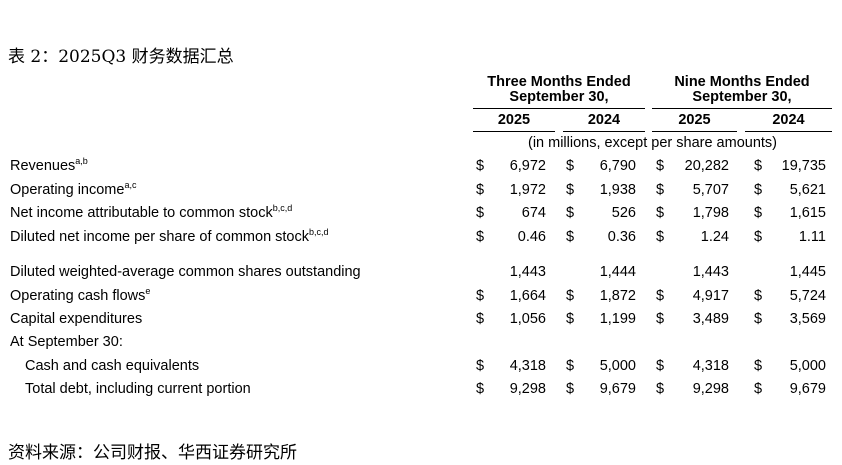 The width and height of the screenshot is (842, 465). What do you see at coordinates (533, 213) in the screenshot?
I see `cell-value: 674` at bounding box center [533, 213].